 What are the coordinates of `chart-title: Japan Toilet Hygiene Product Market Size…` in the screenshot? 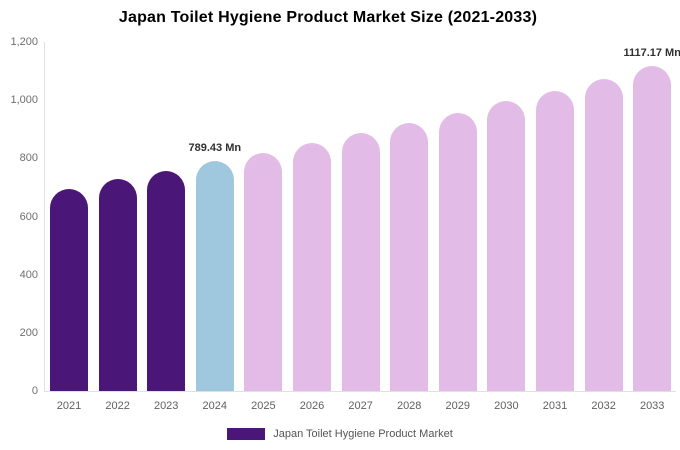 It's located at (328, 17).